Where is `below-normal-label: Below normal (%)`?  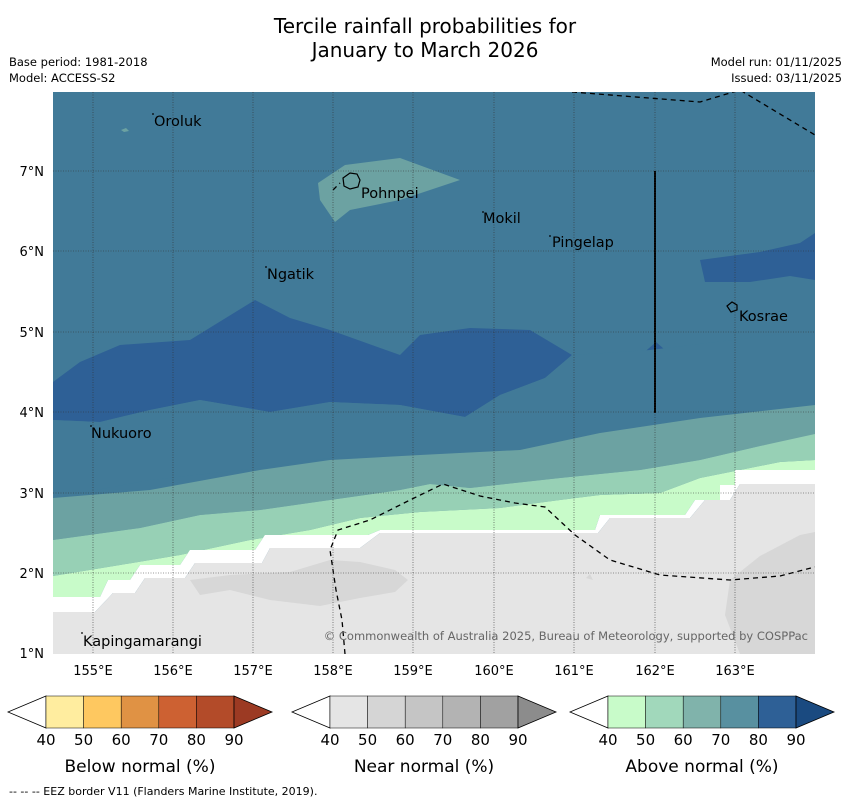 below-normal-label: Below normal (%) is located at coordinates (140, 767).